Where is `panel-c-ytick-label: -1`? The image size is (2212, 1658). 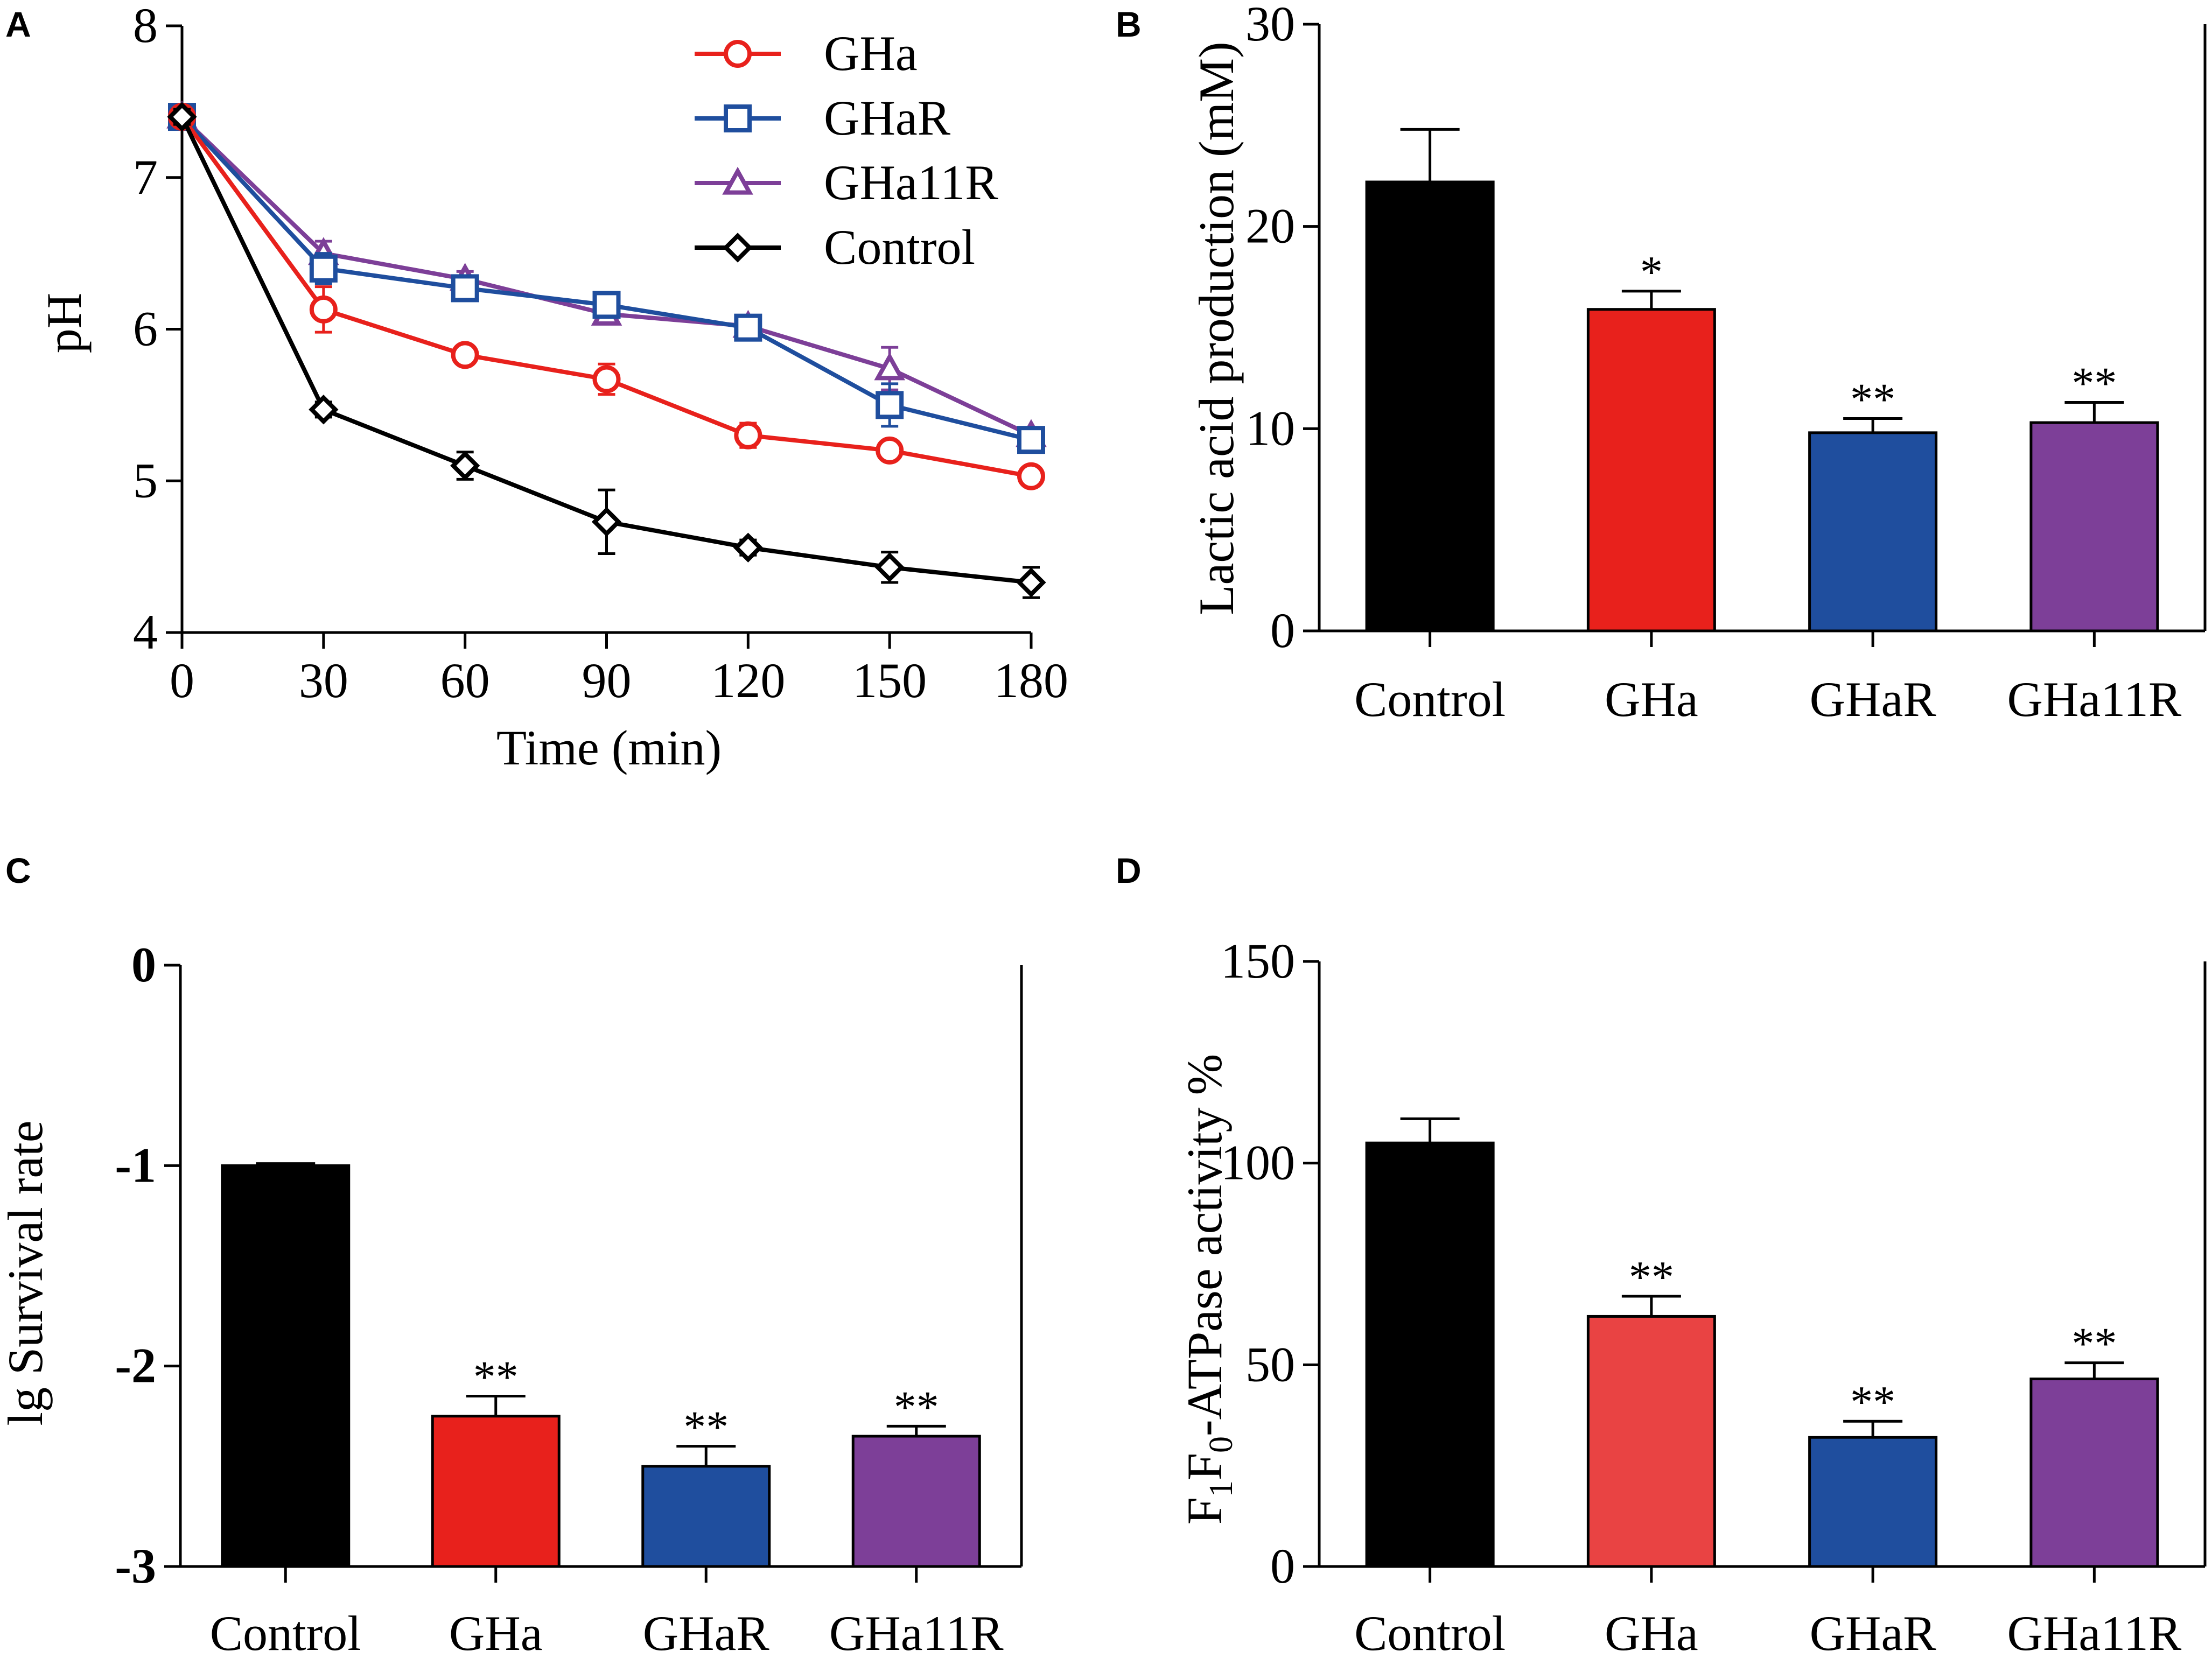 panel-c-ytick-label: -1 is located at coordinates (135, 1164).